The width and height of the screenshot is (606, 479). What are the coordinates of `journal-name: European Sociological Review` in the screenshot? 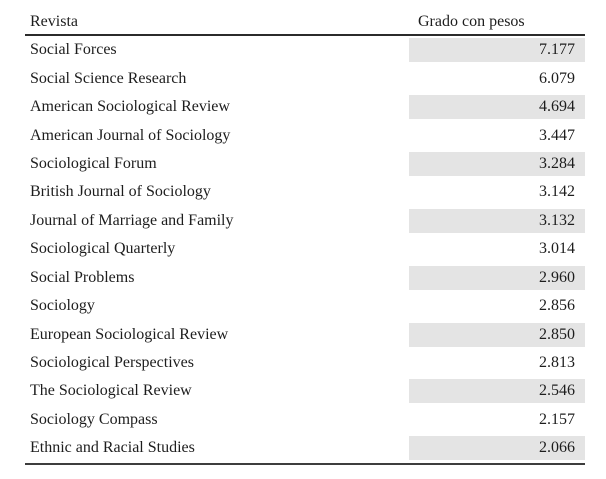 It's located at (129, 334).